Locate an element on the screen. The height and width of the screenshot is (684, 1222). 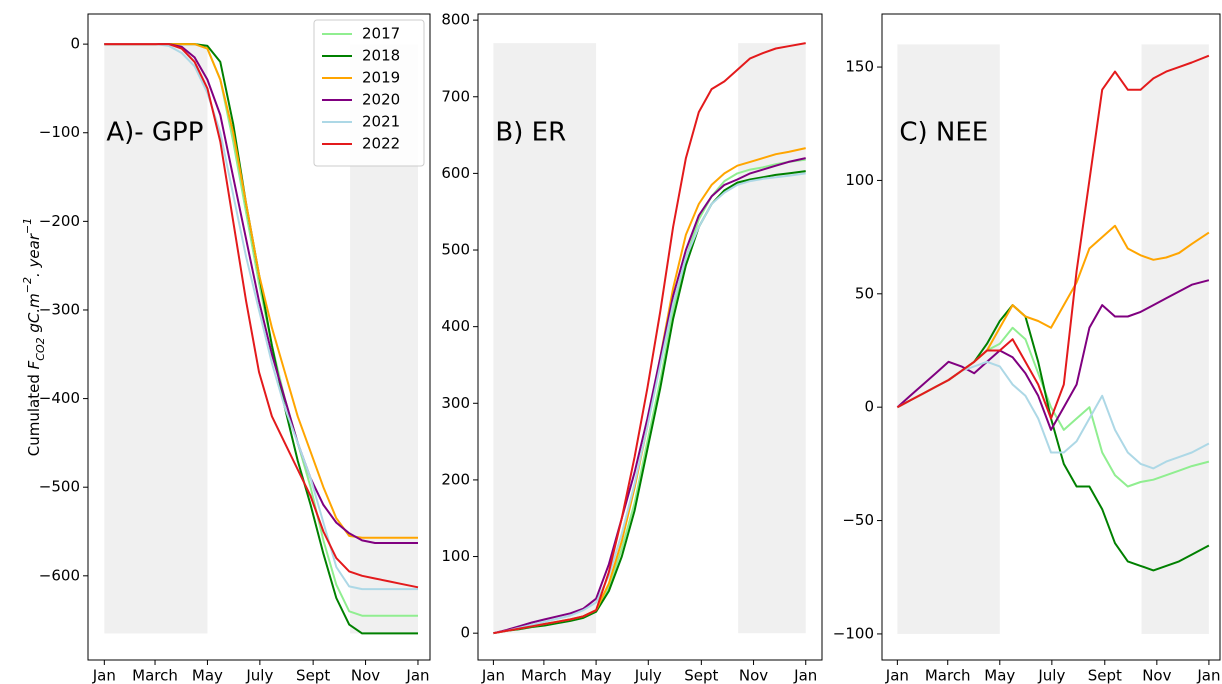
y-tick-label: 150 is located at coordinates (859, 67).